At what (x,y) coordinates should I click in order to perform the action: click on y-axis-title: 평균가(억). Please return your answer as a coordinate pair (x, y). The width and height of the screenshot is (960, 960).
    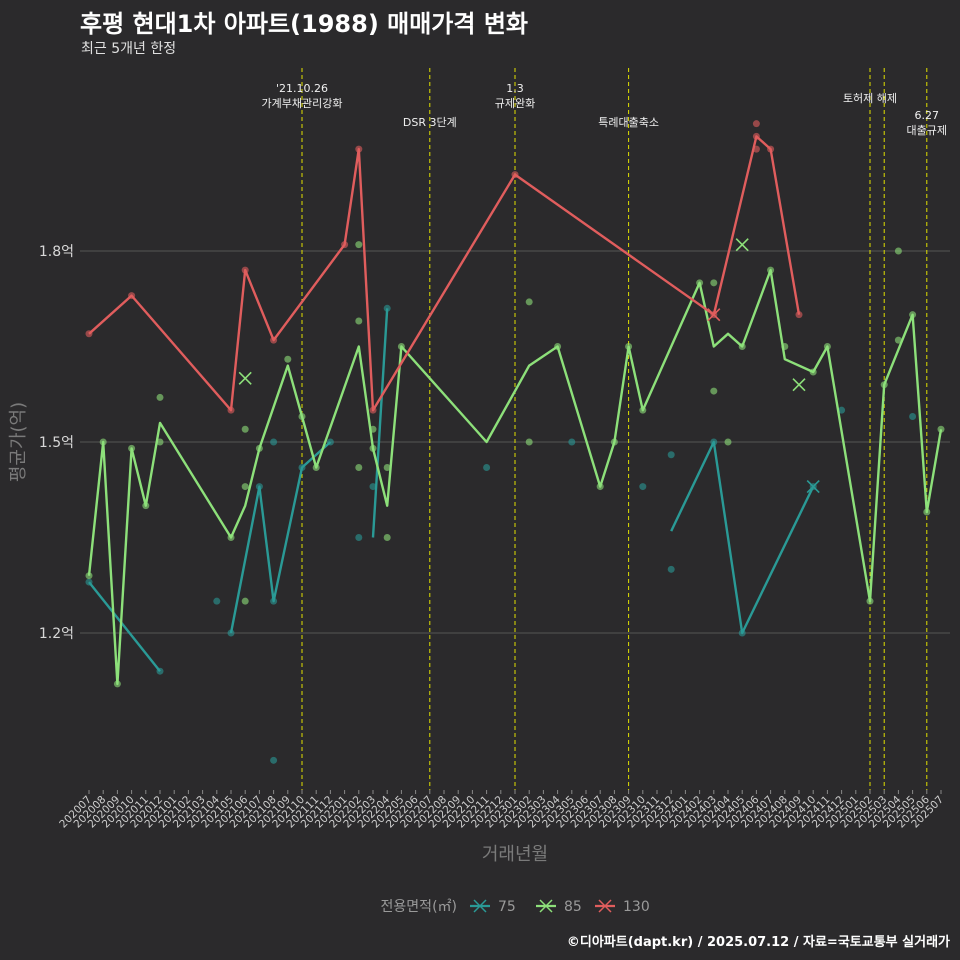
    Looking at the image, I should click on (18, 442).